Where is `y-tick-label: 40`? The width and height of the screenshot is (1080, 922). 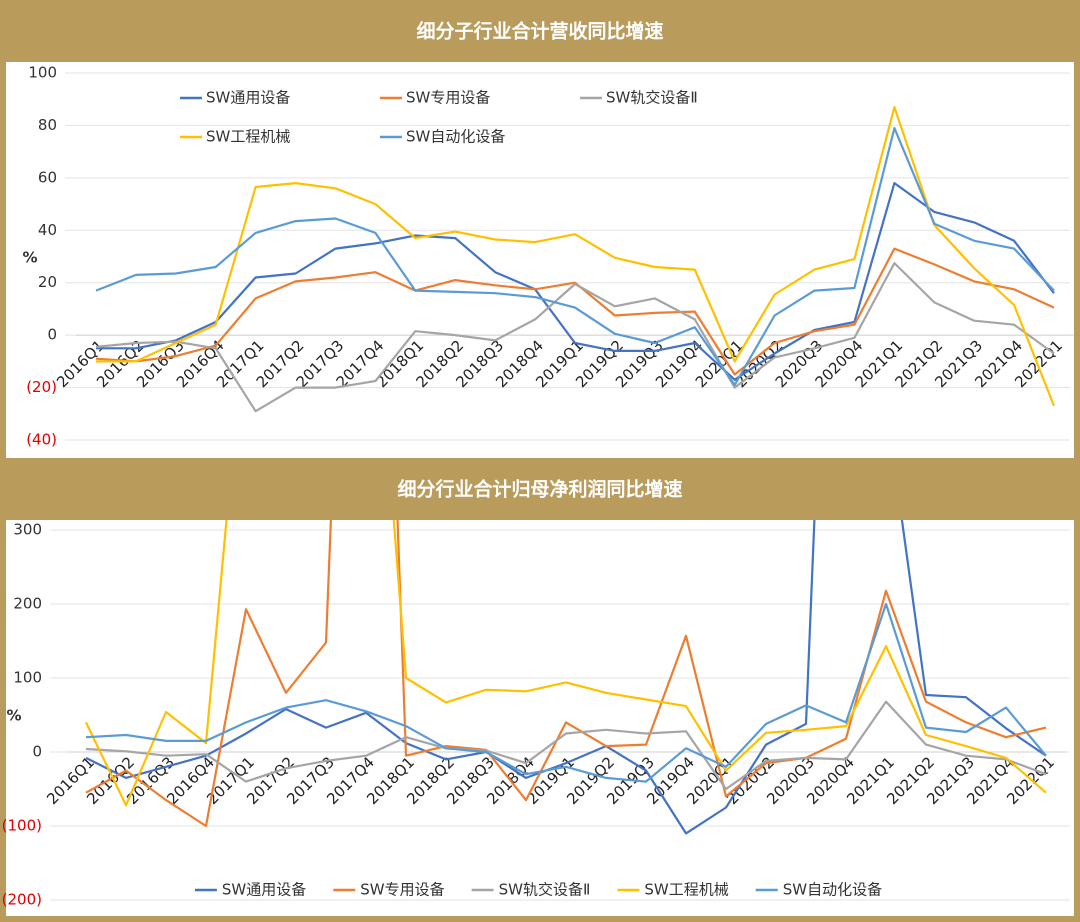 y-tick-label: 40 is located at coordinates (47, 230).